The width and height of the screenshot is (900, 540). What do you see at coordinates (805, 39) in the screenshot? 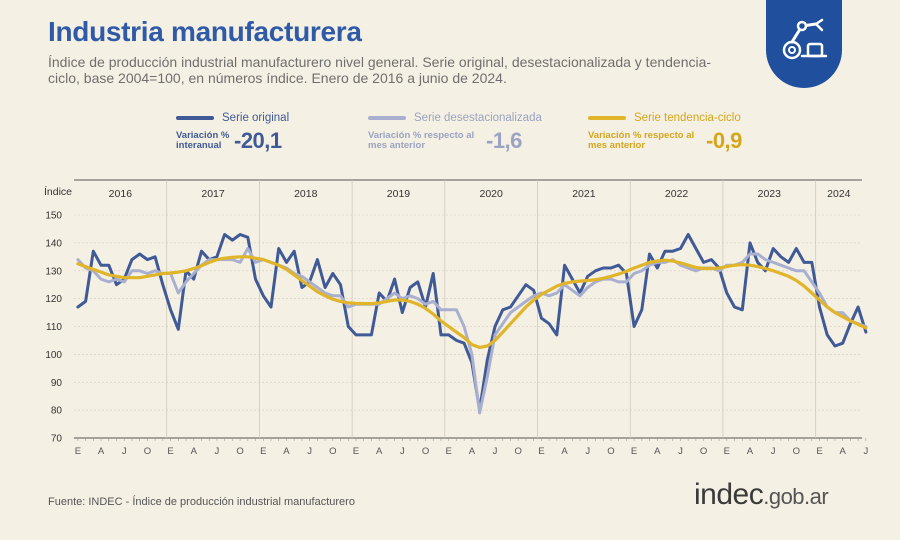
I see `robot-arm-icon` at bounding box center [805, 39].